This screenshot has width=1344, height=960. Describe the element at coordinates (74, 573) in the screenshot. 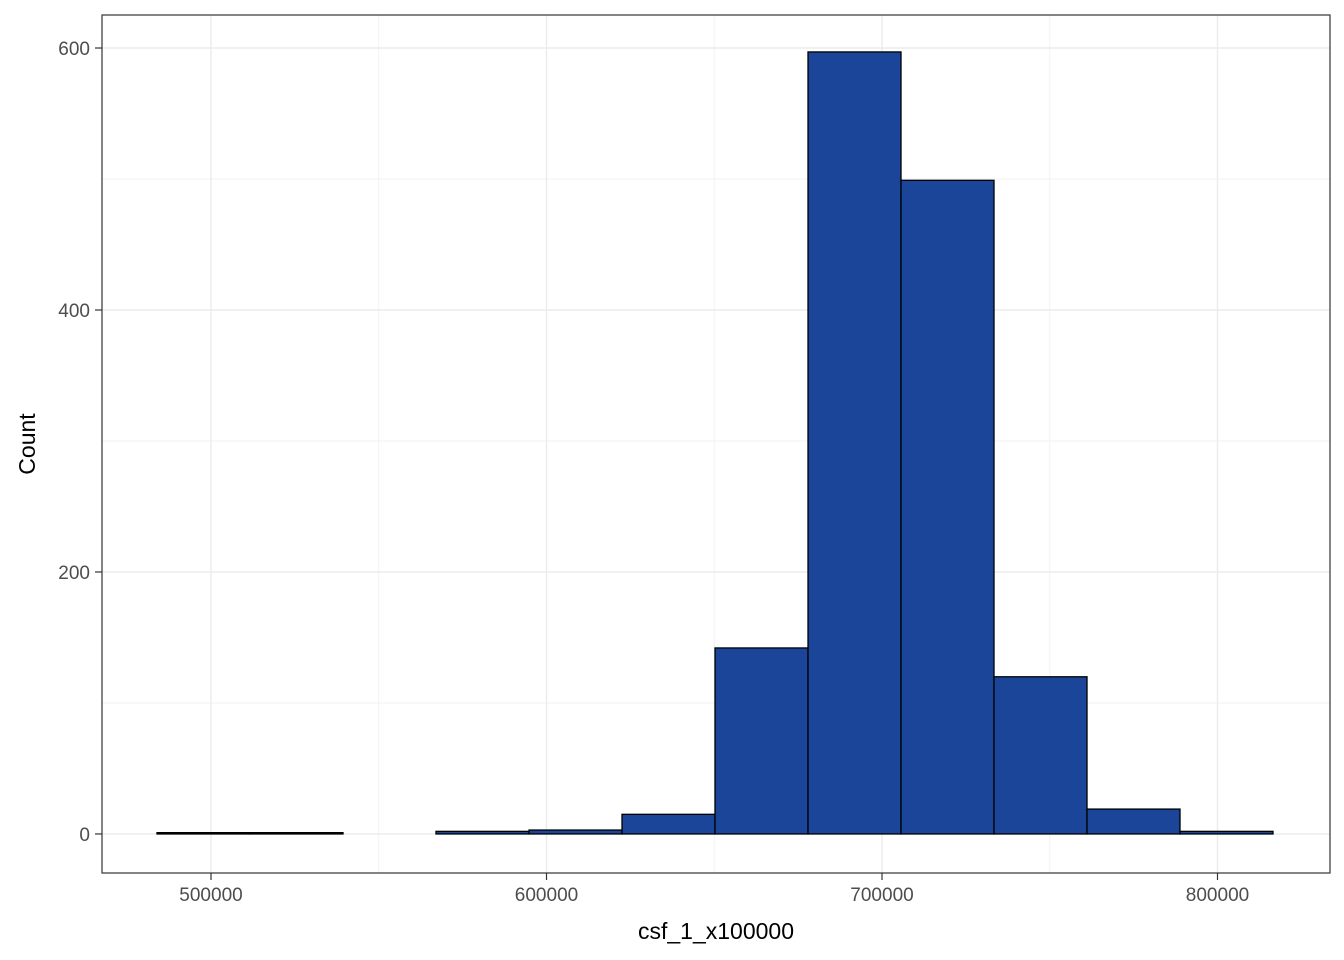

I see `y-tick-label: 200` at that location.